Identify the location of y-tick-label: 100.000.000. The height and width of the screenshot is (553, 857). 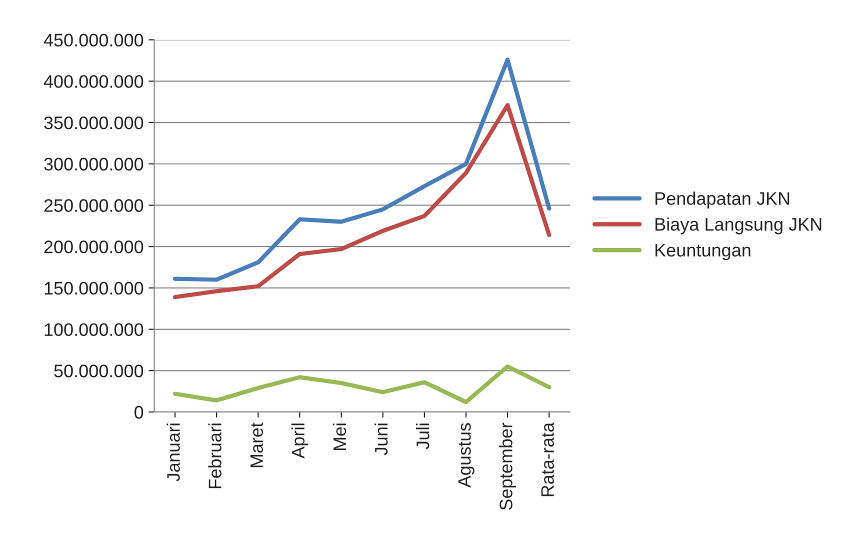
(94, 329).